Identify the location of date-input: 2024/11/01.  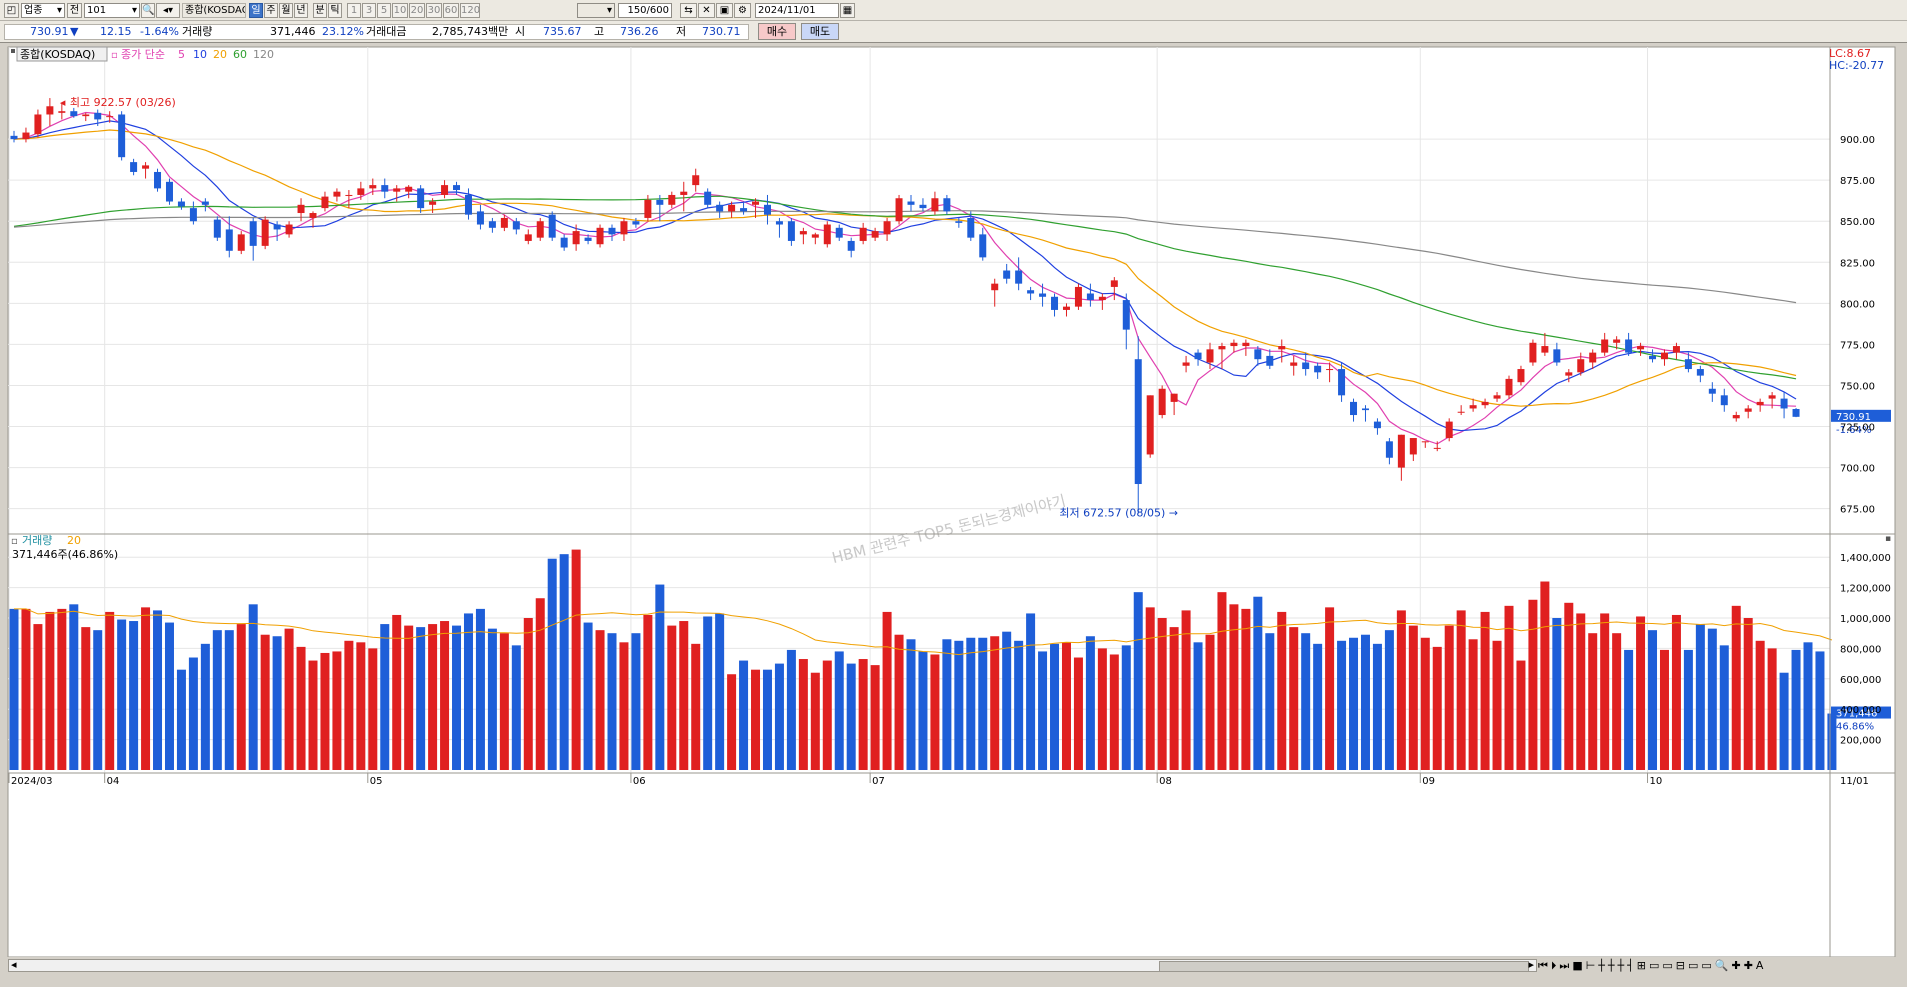
(797, 10).